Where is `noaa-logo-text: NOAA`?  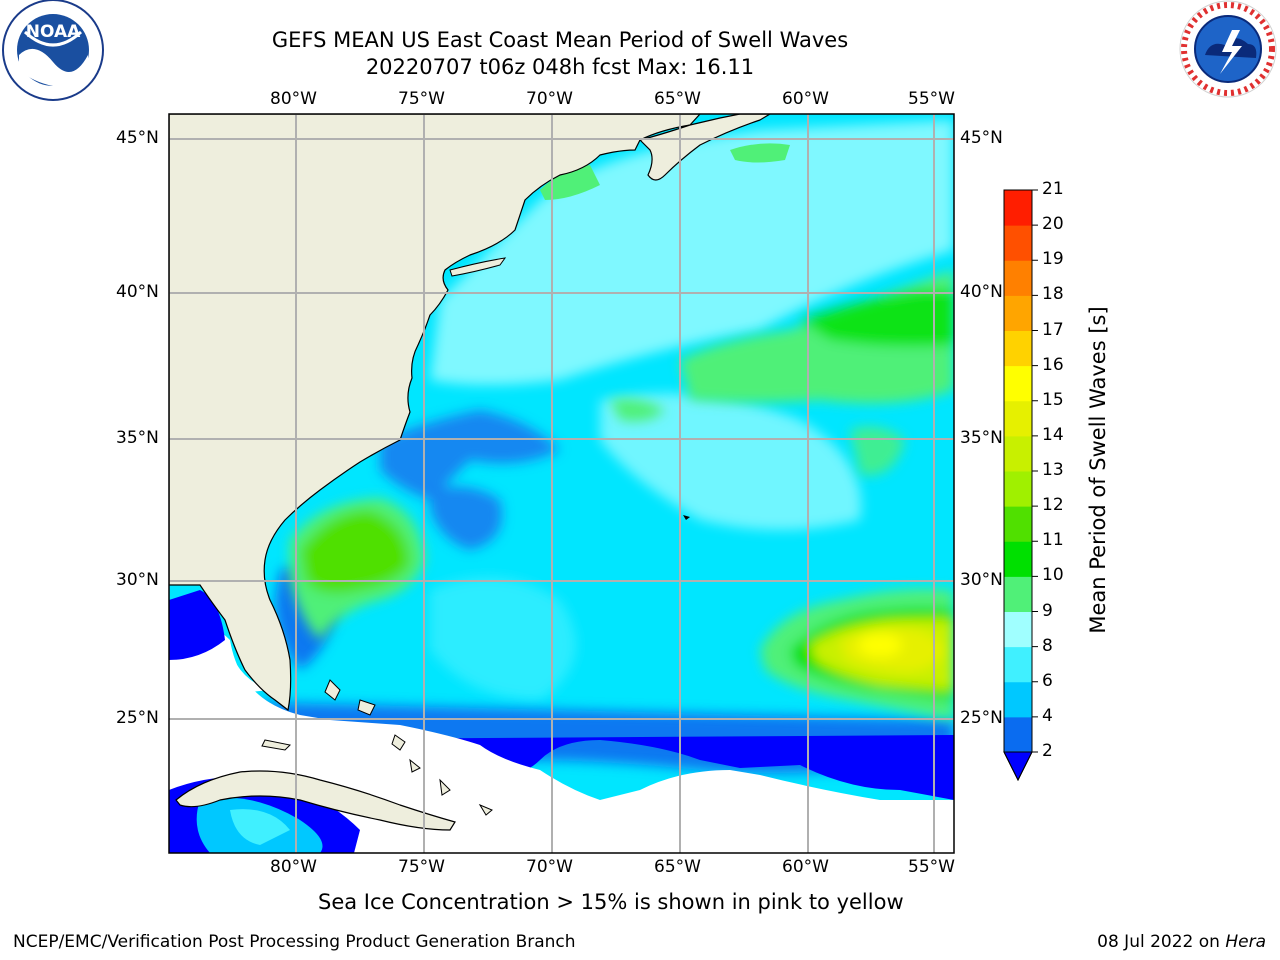 noaa-logo-text: NOAA is located at coordinates (53, 32).